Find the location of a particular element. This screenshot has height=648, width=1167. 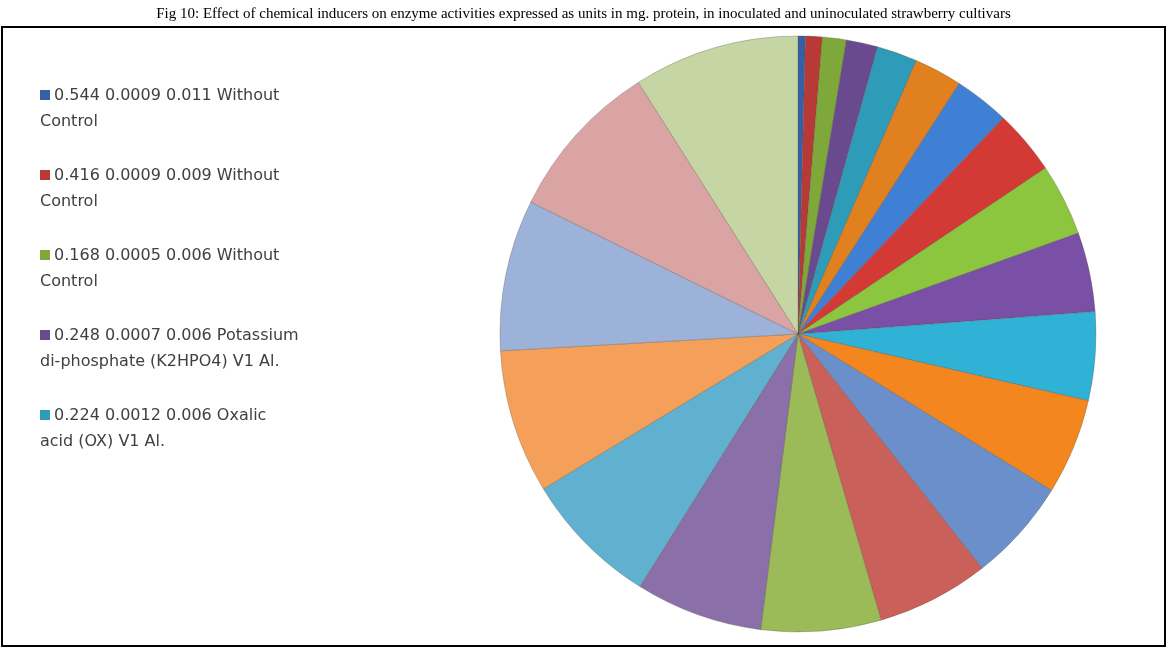

legend-label: 0.544 0.0009 0.011 Without Control is located at coordinates (160, 107).